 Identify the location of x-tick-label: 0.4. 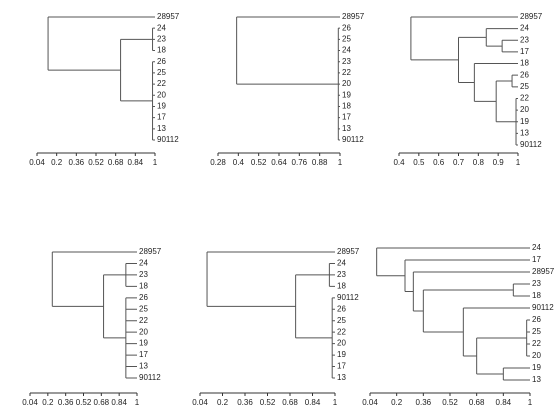
(399, 162).